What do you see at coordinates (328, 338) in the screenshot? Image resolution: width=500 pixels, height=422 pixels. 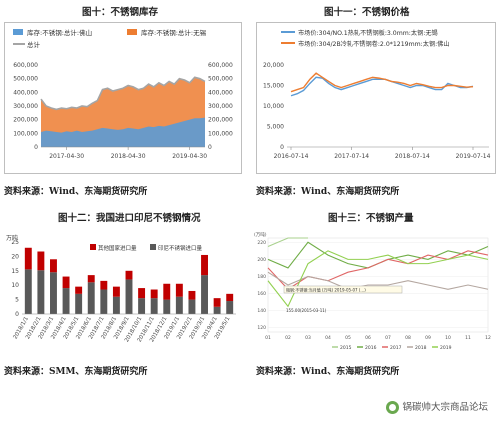 I see `x-tick-label: 04` at bounding box center [328, 338].